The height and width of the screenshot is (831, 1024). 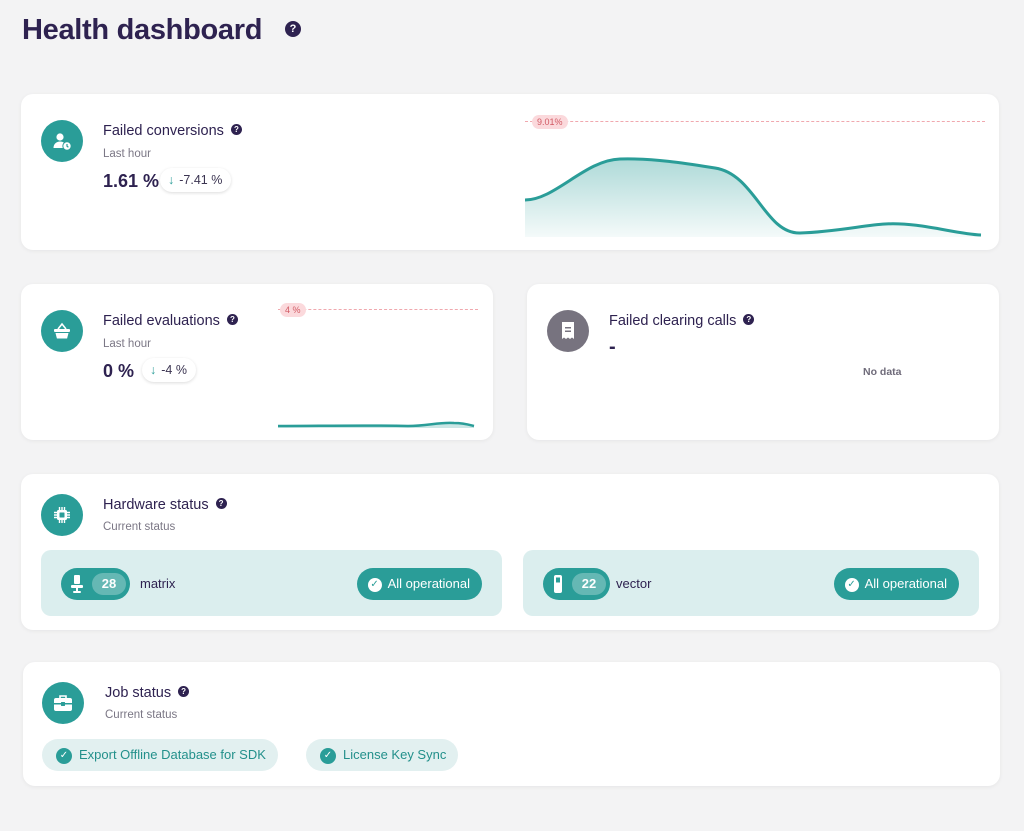 What do you see at coordinates (77, 584) in the screenshot?
I see `terminal-icon` at bounding box center [77, 584].